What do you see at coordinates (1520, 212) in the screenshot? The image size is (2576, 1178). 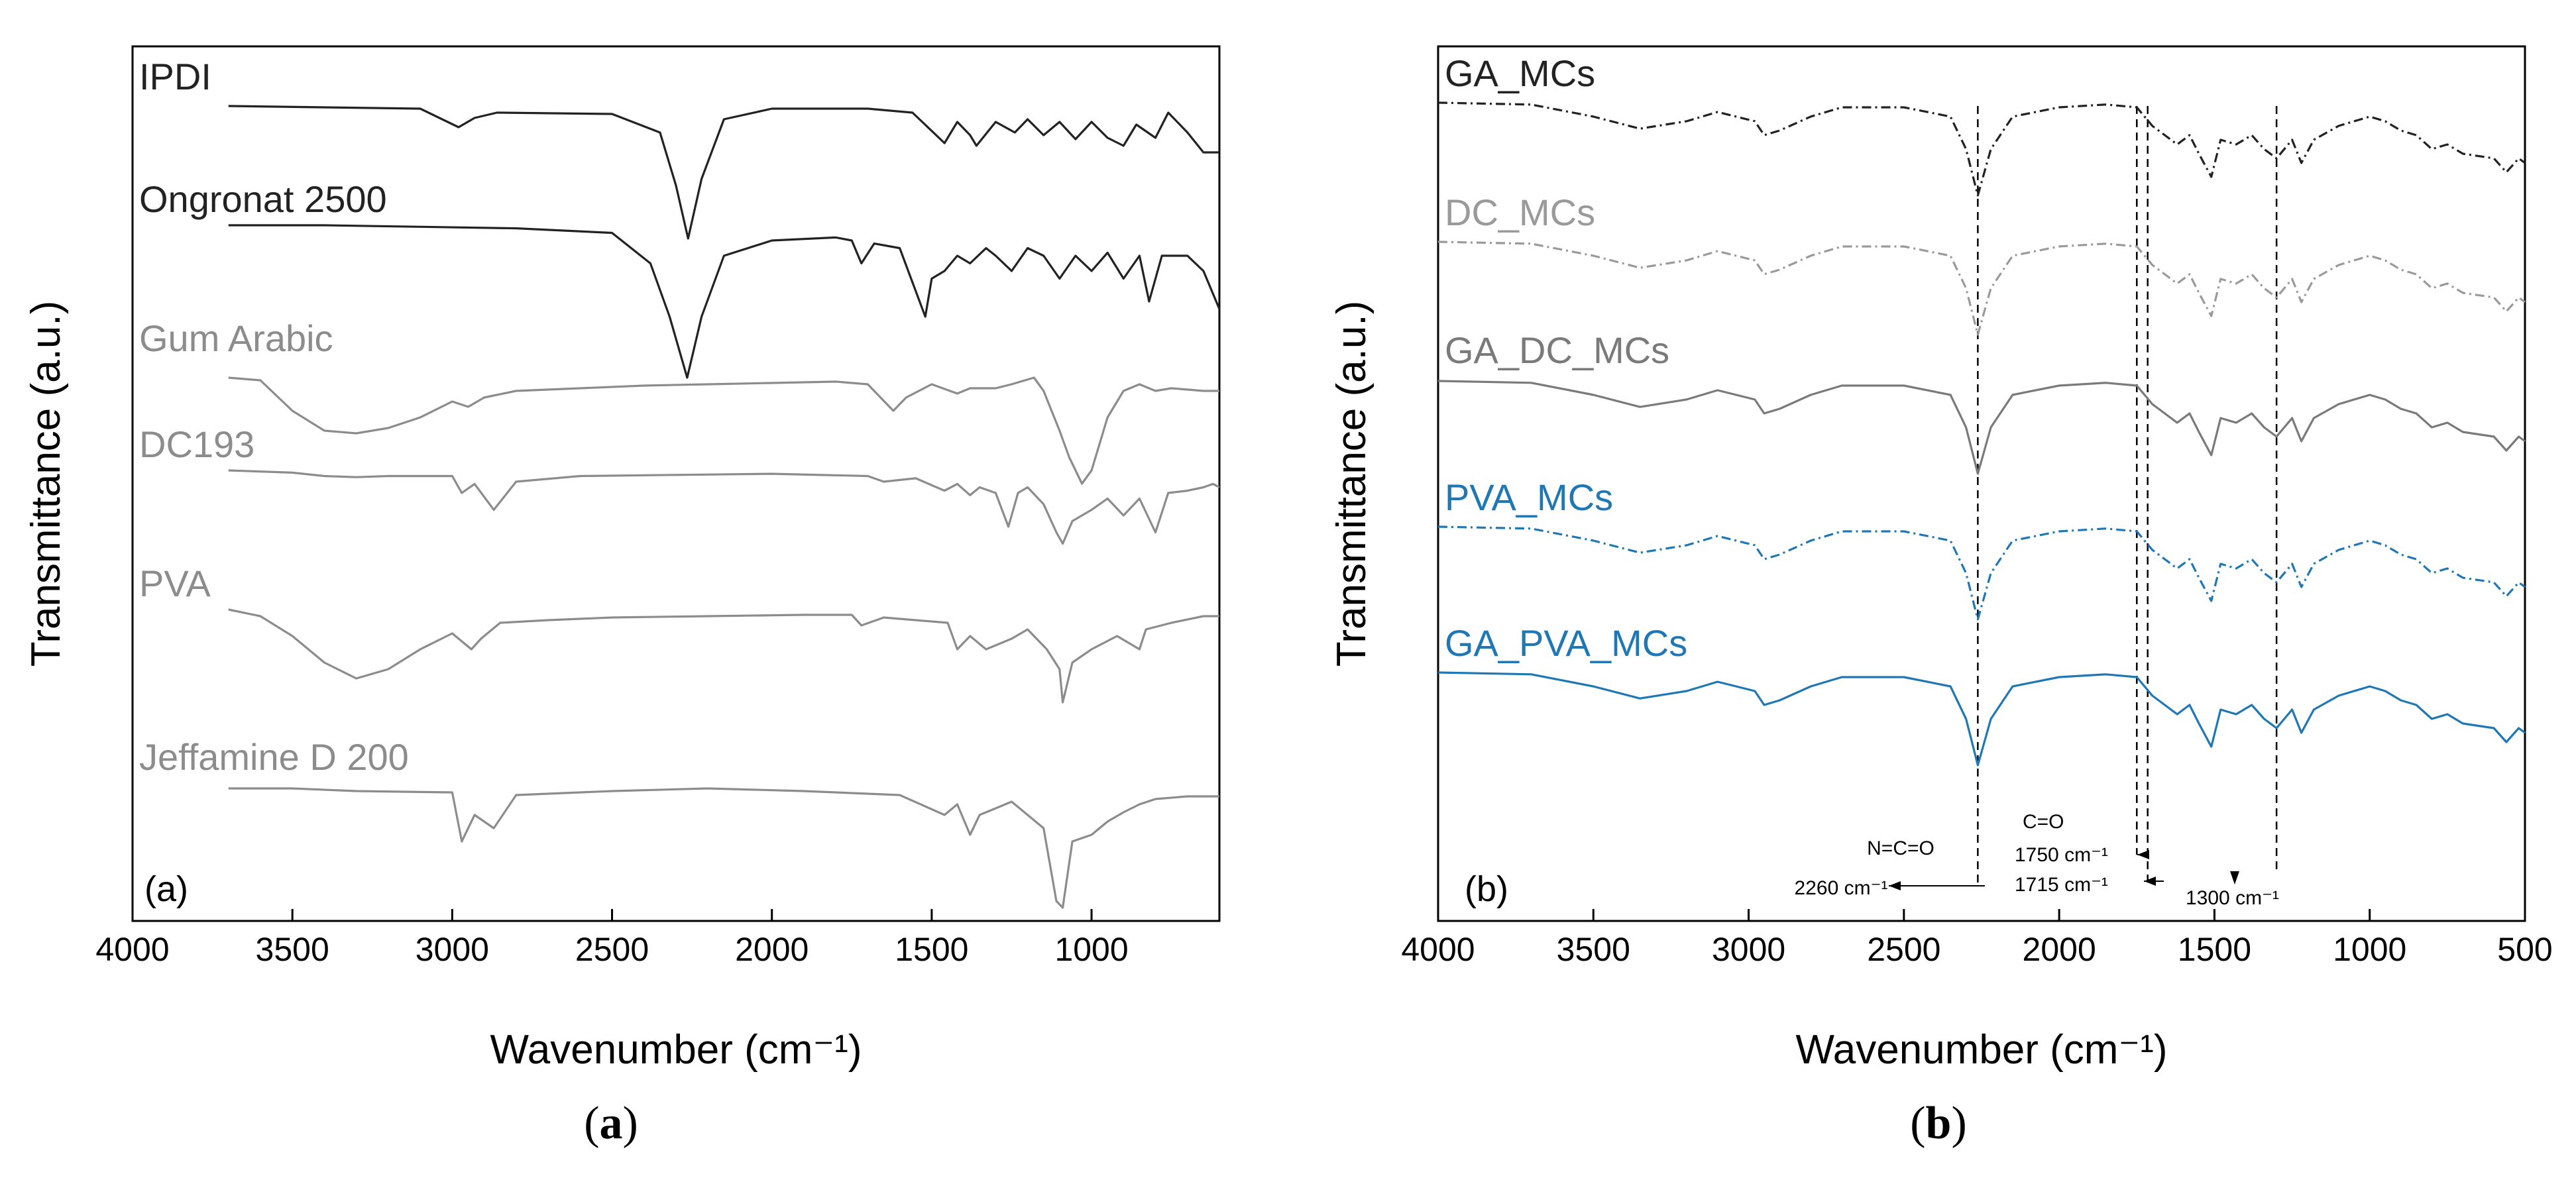 I see `series-label: DC_MCs` at bounding box center [1520, 212].